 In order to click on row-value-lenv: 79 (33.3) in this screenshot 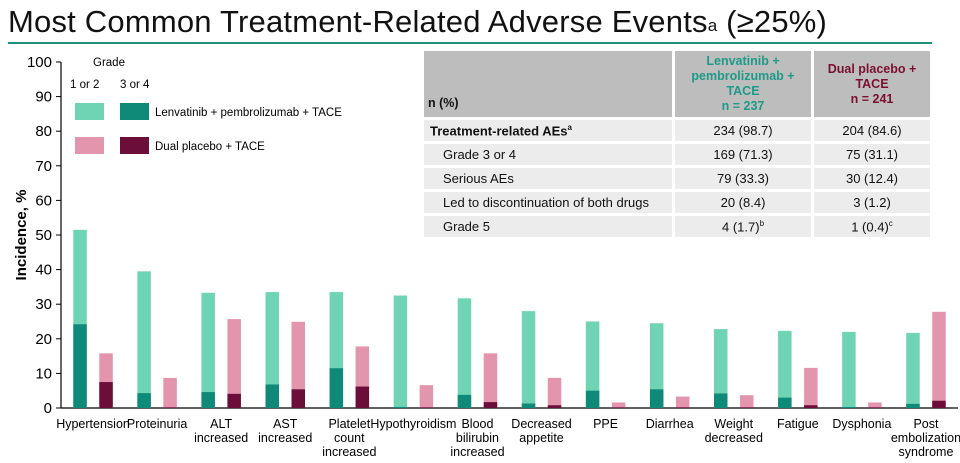, I will do `click(743, 178)`.